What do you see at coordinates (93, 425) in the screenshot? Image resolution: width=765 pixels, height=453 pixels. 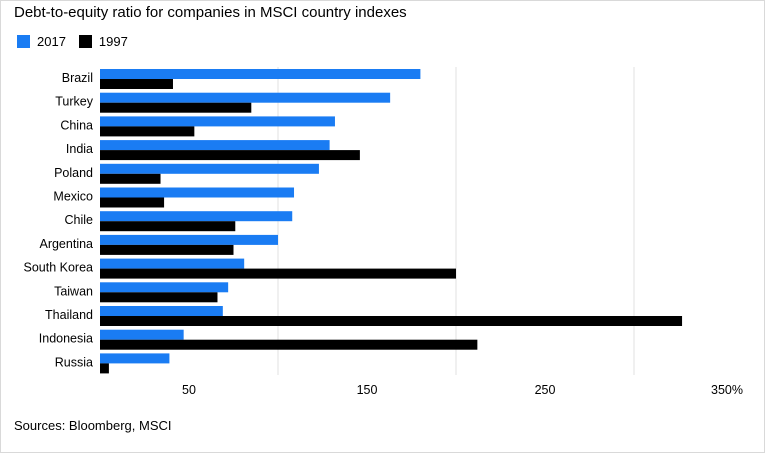 I see `source-note: Sources: Bloomberg, MSCI` at bounding box center [93, 425].